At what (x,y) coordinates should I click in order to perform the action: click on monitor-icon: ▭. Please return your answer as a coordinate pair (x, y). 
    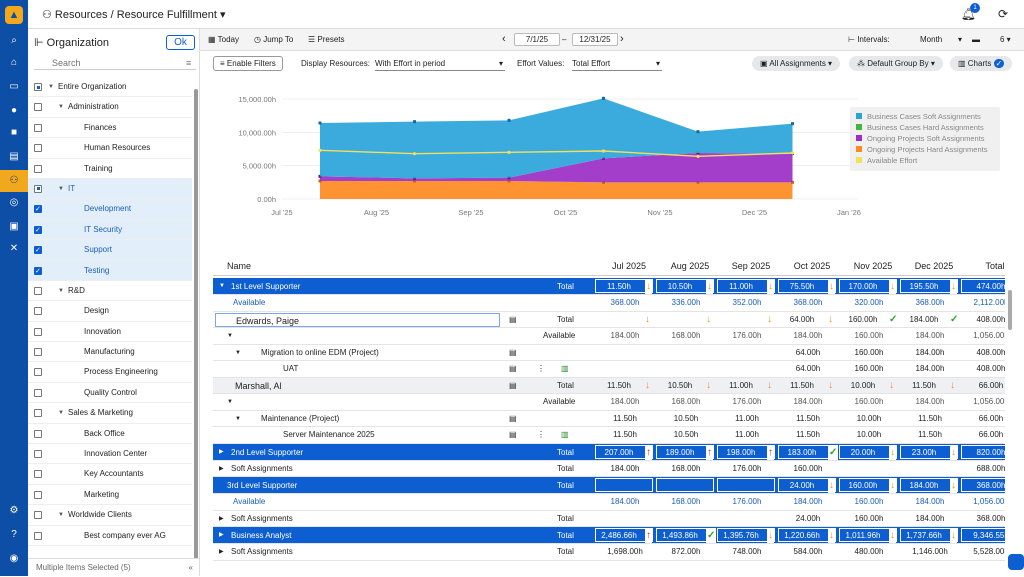
    Looking at the image, I should click on (14, 86).